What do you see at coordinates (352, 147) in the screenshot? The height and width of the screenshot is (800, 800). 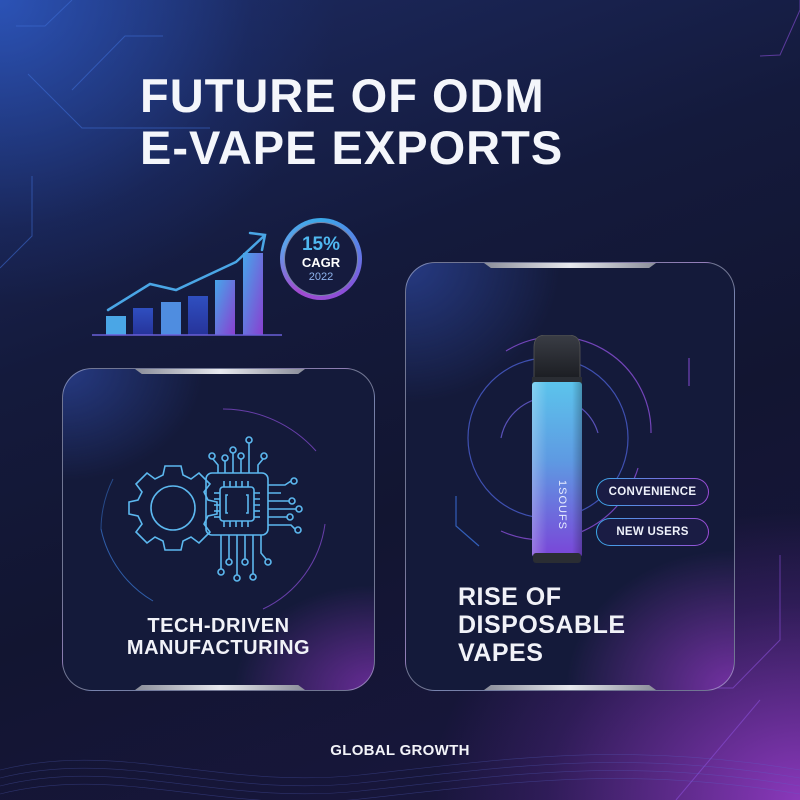 I see `title-line-2: E-VAPE EXPORTS` at bounding box center [352, 147].